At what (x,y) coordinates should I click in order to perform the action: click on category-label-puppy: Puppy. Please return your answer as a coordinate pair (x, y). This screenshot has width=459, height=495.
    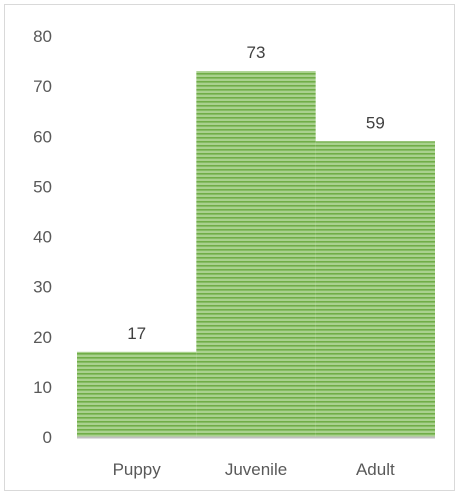
    Looking at the image, I should click on (137, 469).